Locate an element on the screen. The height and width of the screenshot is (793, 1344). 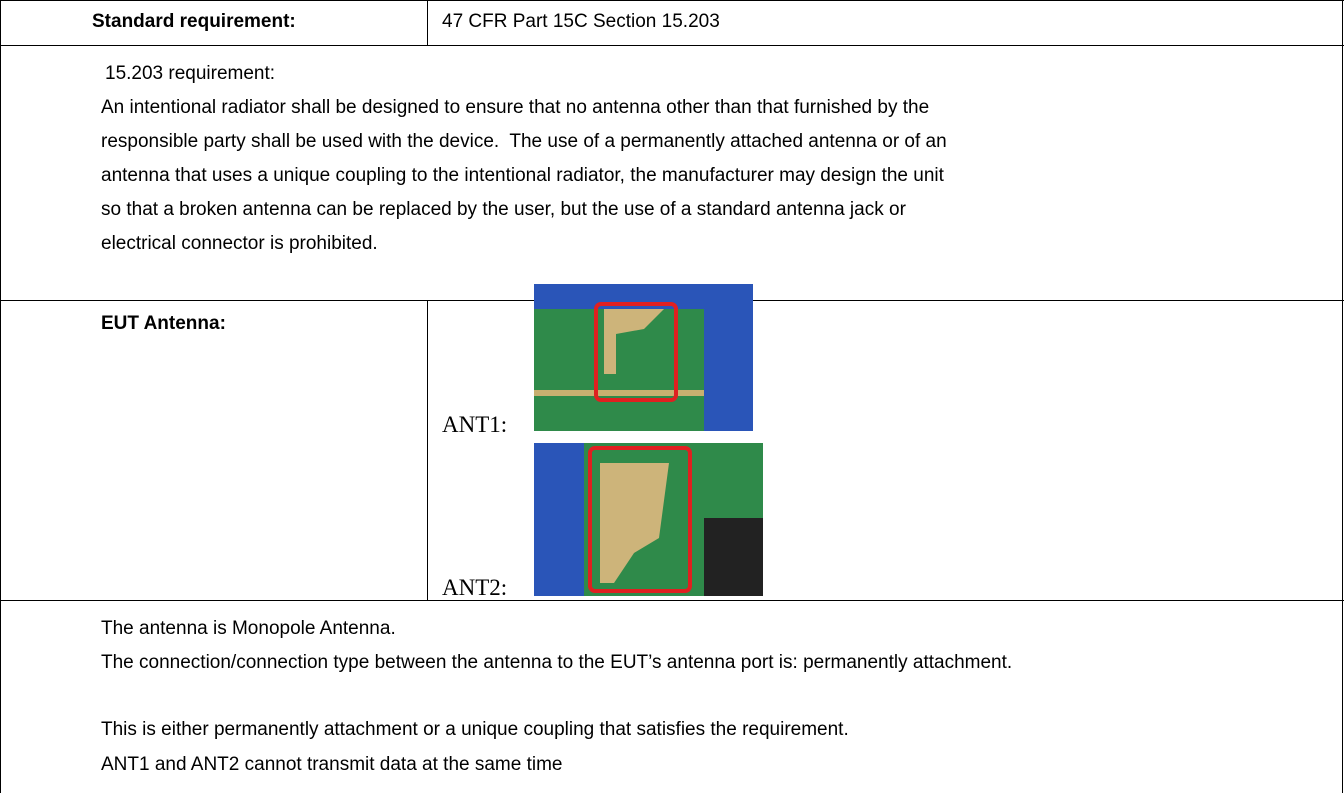
value: 47 CFR Part 15C Section 15.203 is located at coordinates (581, 21).